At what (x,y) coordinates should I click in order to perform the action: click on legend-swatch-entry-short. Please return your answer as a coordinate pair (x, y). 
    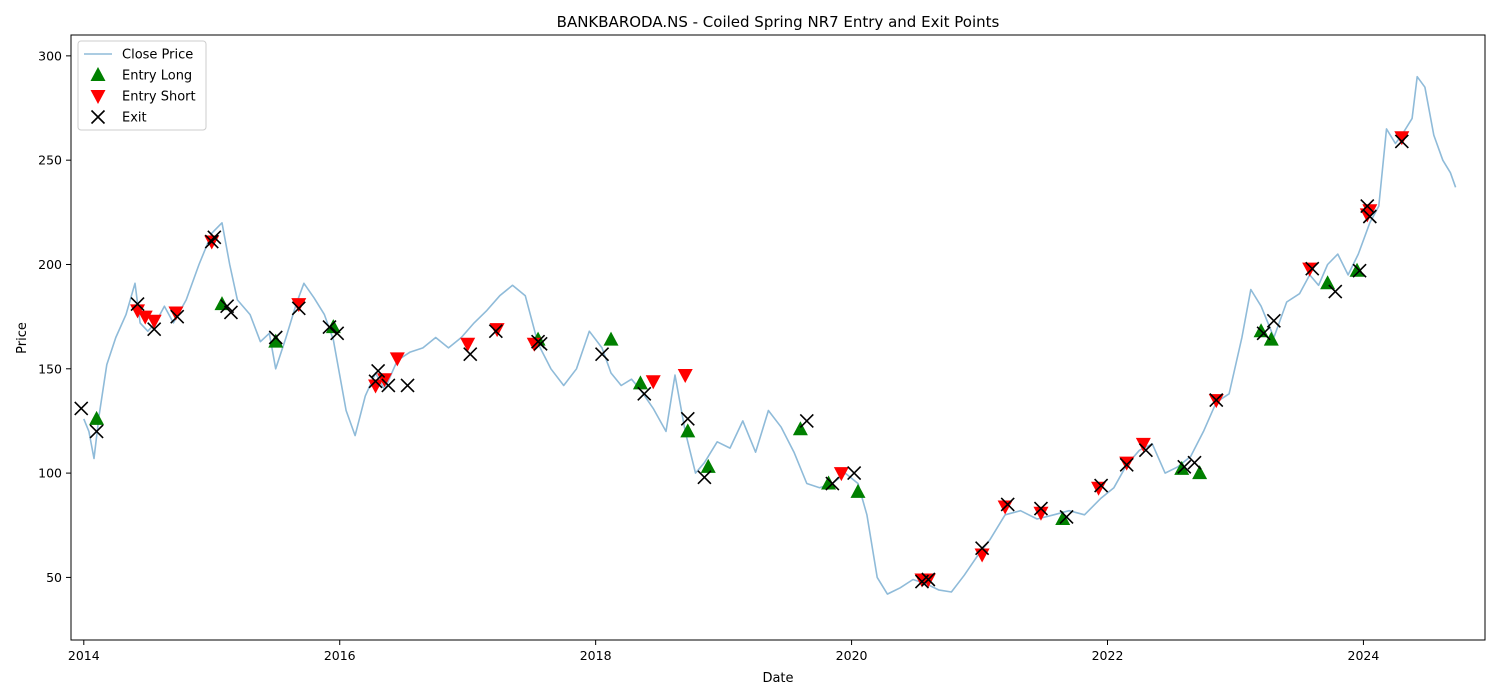
    Looking at the image, I should click on (98, 97).